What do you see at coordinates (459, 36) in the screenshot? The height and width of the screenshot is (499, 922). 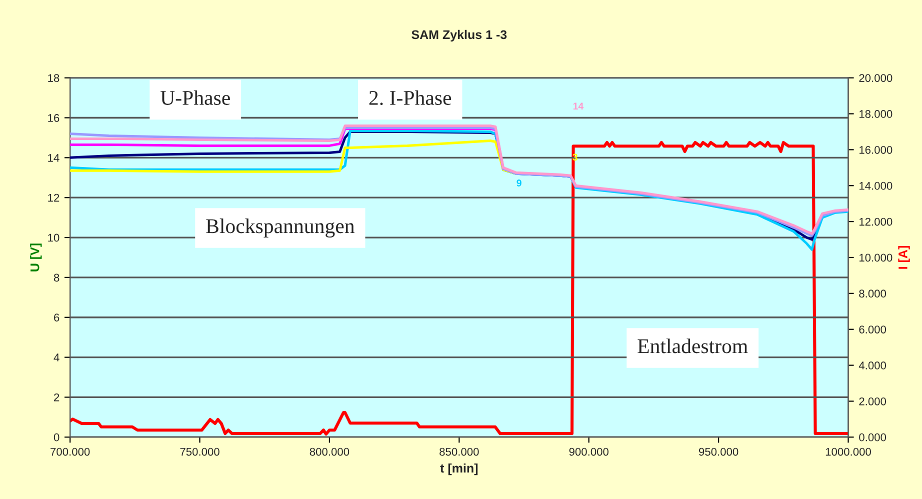 I see `chart-title: SAM Zyklus 1 -3` at bounding box center [459, 36].